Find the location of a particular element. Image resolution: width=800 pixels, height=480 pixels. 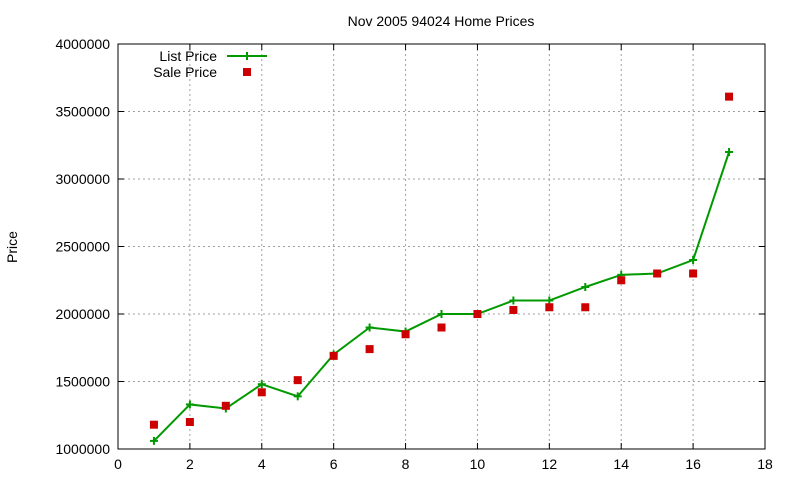

sale-price-legend-marker is located at coordinates (247, 72).